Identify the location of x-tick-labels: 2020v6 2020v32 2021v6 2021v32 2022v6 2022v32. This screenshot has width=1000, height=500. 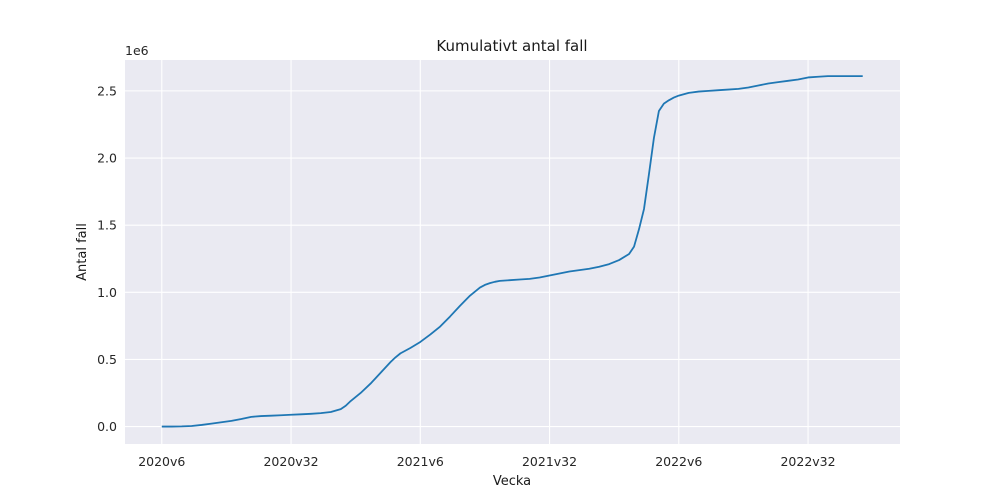
(486, 461).